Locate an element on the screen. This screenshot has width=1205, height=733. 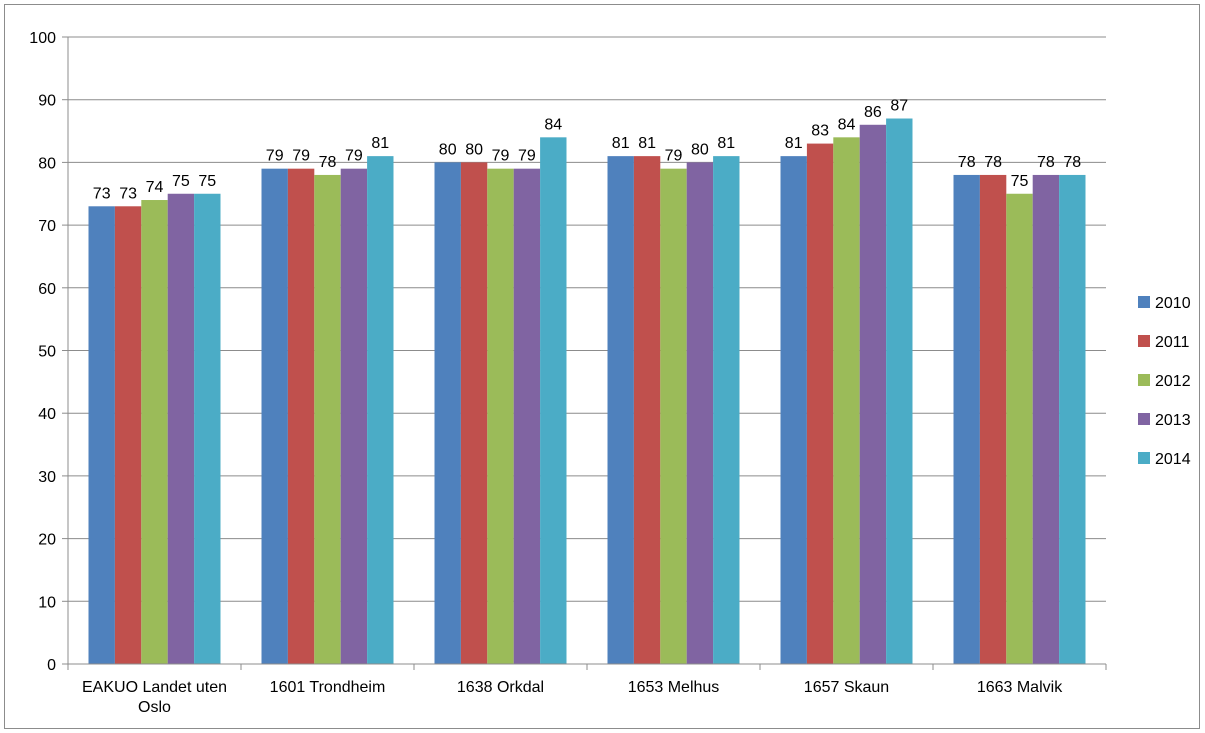
y-tick-label: 40 is located at coordinates (47, 414).